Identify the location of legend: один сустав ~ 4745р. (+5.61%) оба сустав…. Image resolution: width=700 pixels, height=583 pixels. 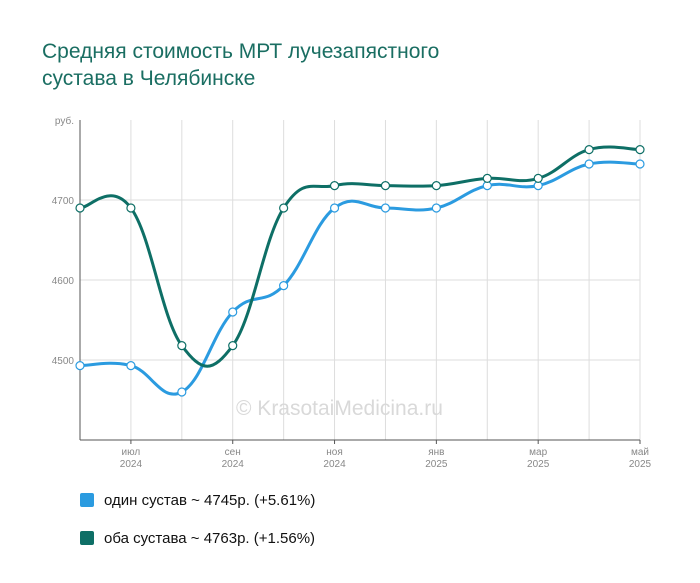
(197, 528).